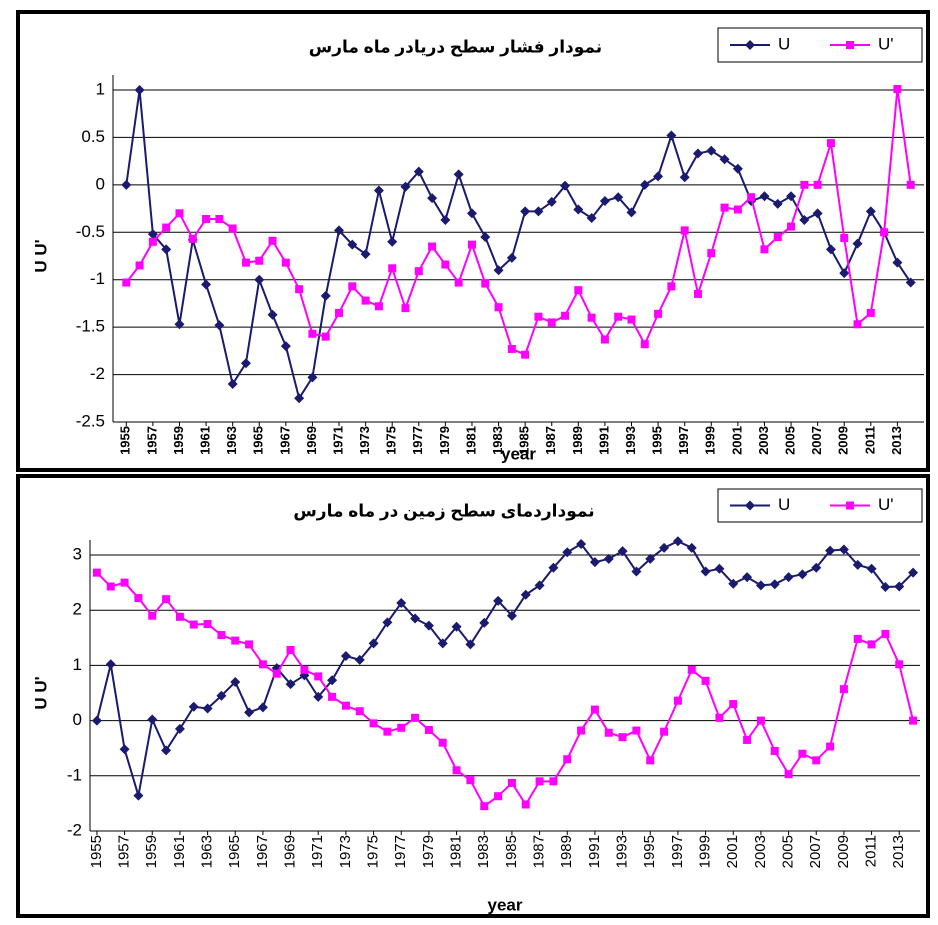 The width and height of the screenshot is (938, 925). What do you see at coordinates (732, 851) in the screenshot?
I see `x-tick-label: 2001` at bounding box center [732, 851].